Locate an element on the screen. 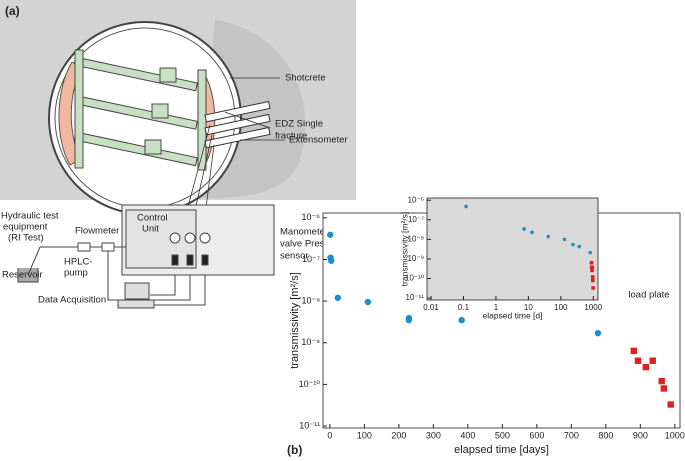 This screenshot has width=685, height=461. label-manometer: valve Pressure is located at coordinates (311, 244).